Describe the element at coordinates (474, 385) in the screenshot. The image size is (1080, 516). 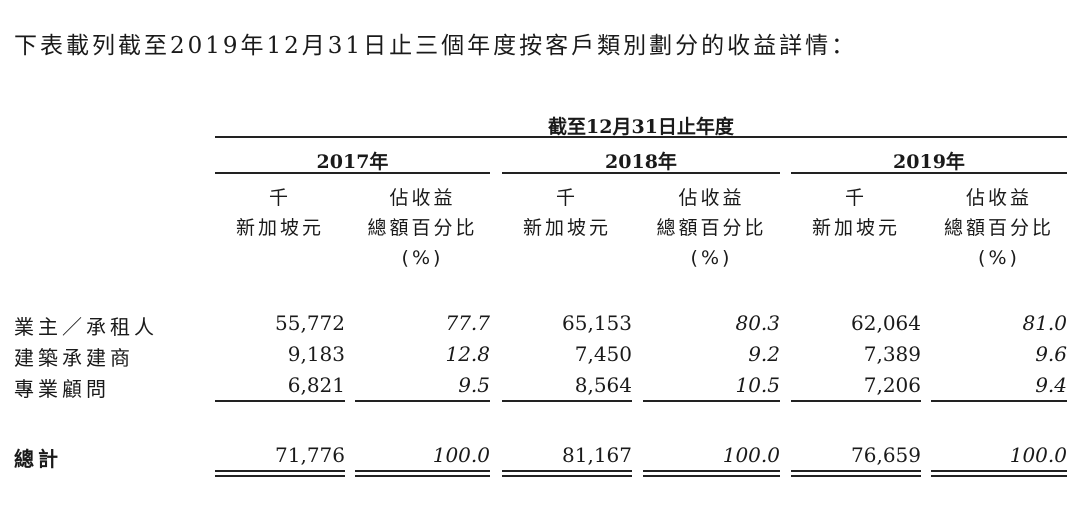
I see `cell-pct: 9.5` at that location.